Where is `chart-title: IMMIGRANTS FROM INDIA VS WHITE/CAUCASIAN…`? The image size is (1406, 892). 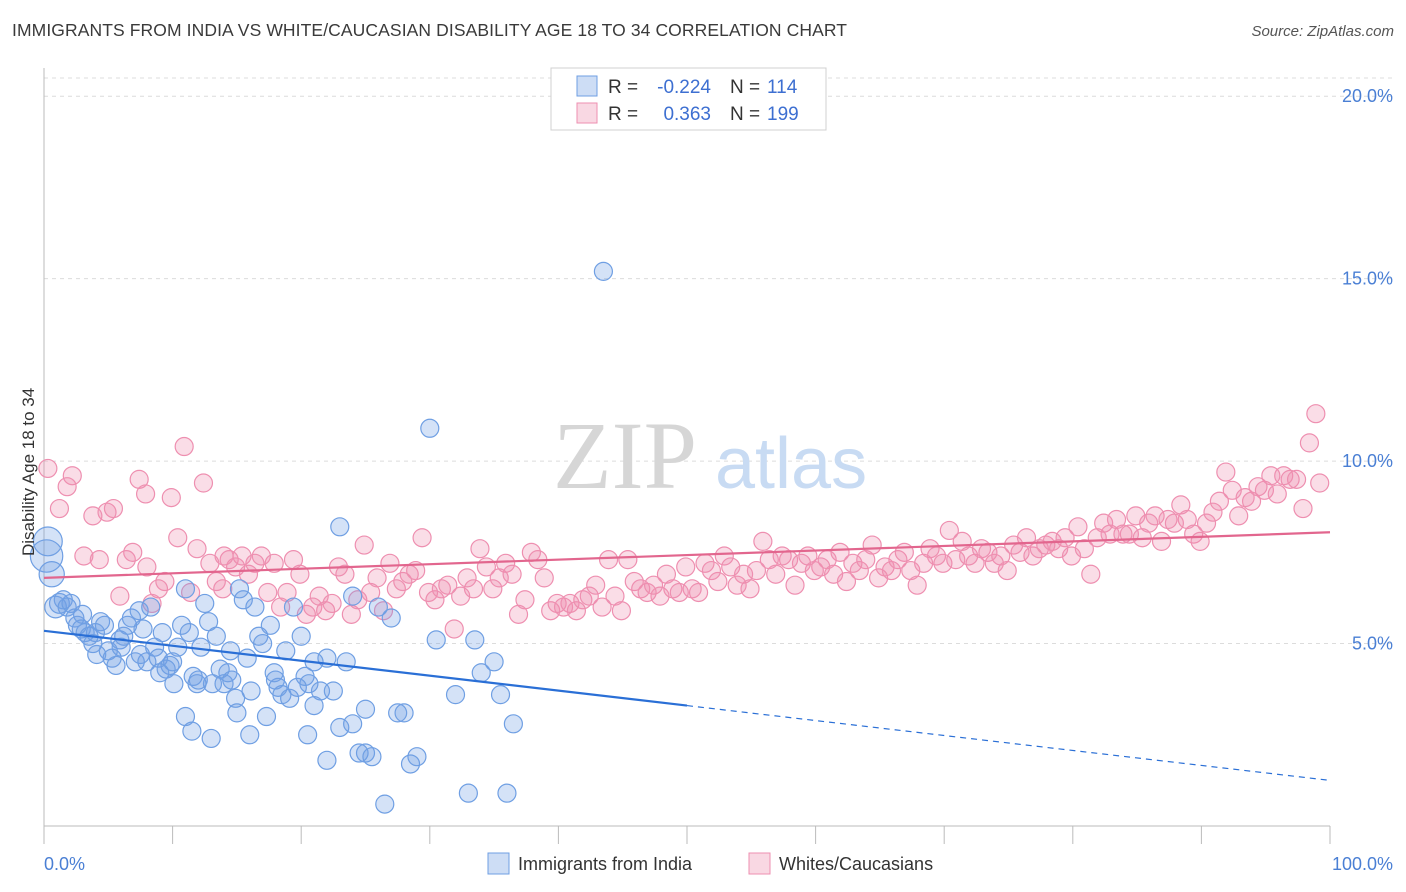 chart-title: IMMIGRANTS FROM INDIA VS WHITE/CAUCASIAN… is located at coordinates (430, 30).